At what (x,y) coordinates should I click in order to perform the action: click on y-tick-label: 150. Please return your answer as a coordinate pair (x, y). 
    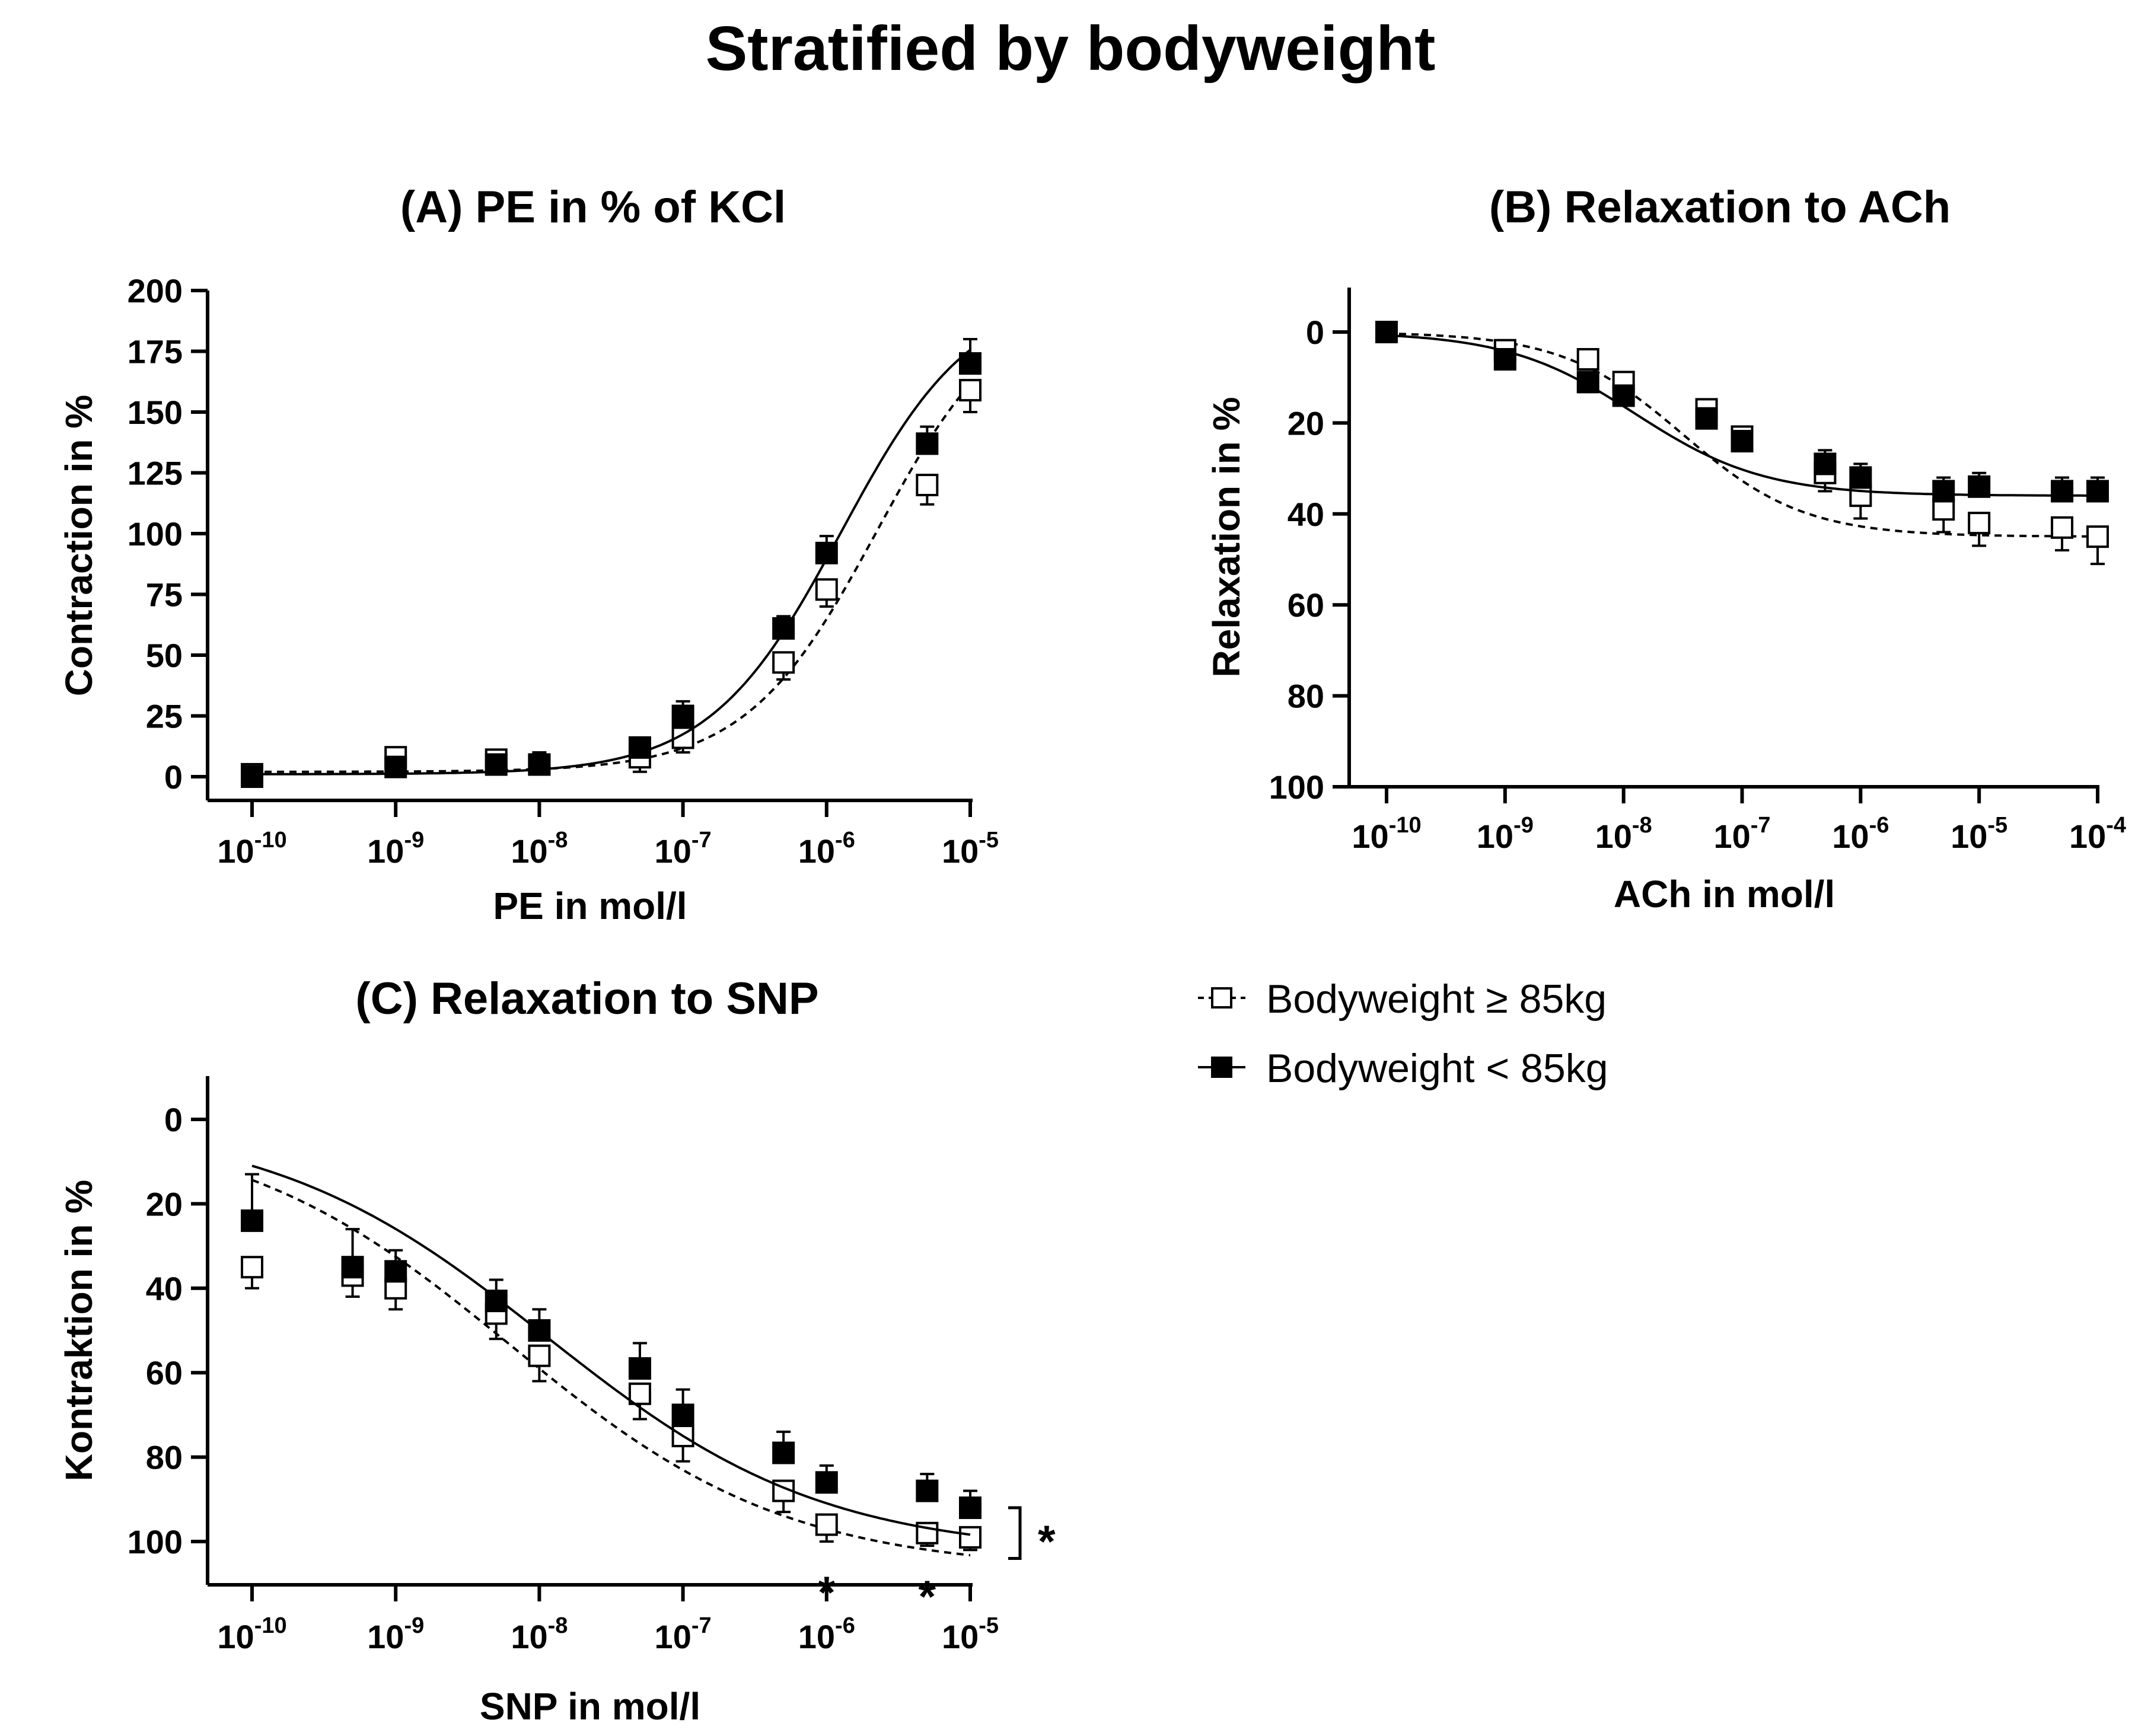
    Looking at the image, I should click on (156, 412).